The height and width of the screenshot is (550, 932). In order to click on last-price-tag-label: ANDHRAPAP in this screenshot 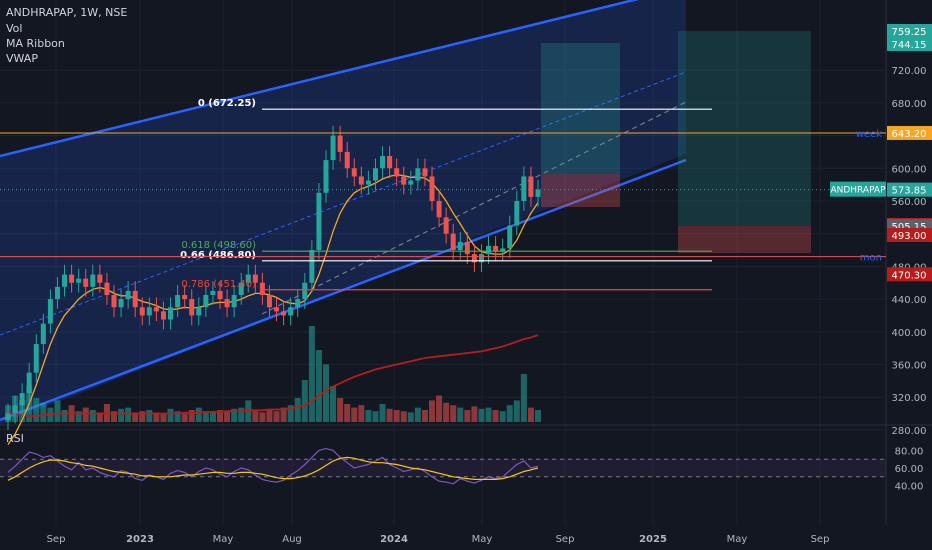, I will do `click(858, 191)`.